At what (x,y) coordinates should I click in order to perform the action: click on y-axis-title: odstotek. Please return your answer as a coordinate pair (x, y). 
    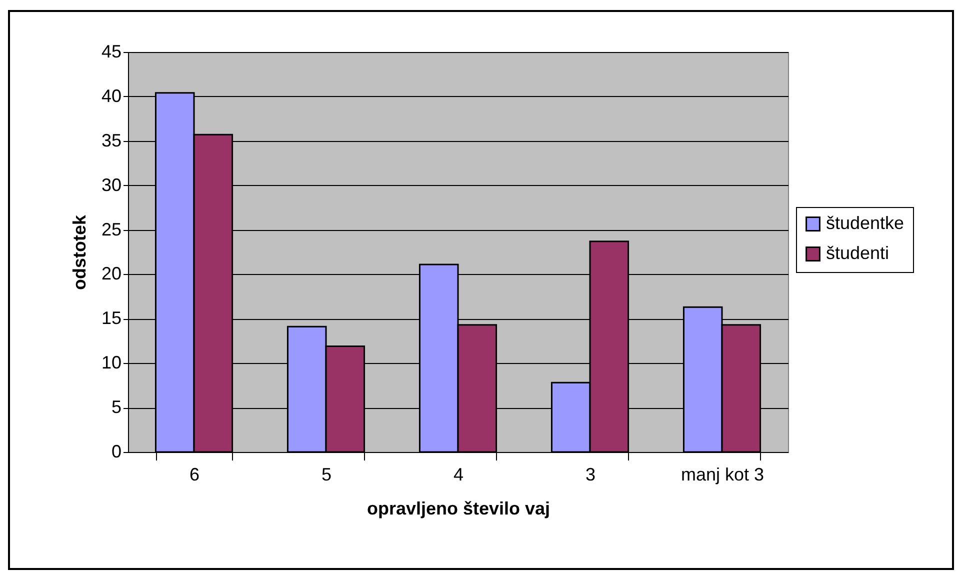
    Looking at the image, I should click on (79, 252).